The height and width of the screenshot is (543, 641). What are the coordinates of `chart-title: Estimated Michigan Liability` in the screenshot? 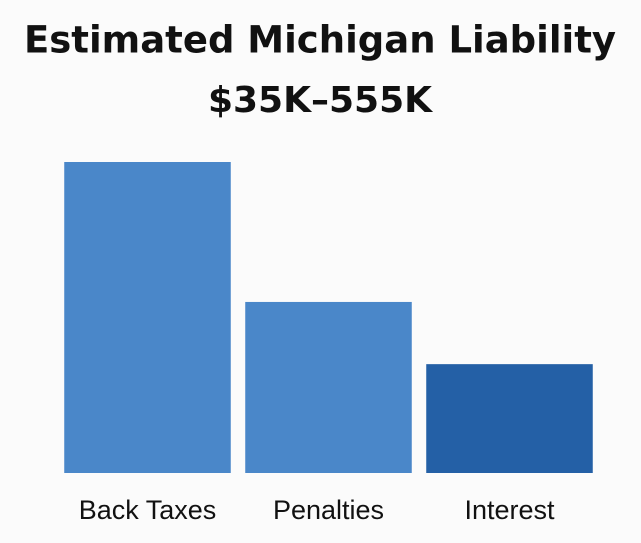 It's located at (320, 40).